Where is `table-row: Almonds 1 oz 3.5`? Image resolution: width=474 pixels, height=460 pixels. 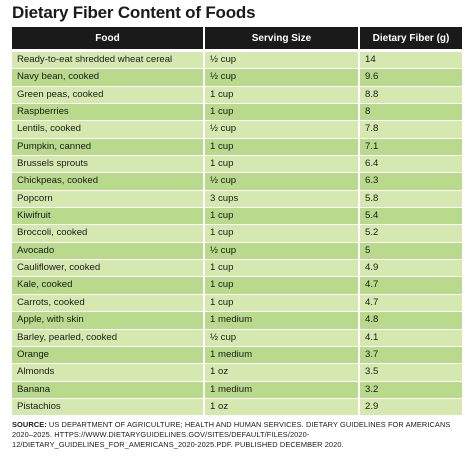
table-row: Almonds 1 oz 3.5 is located at coordinates (237, 373).